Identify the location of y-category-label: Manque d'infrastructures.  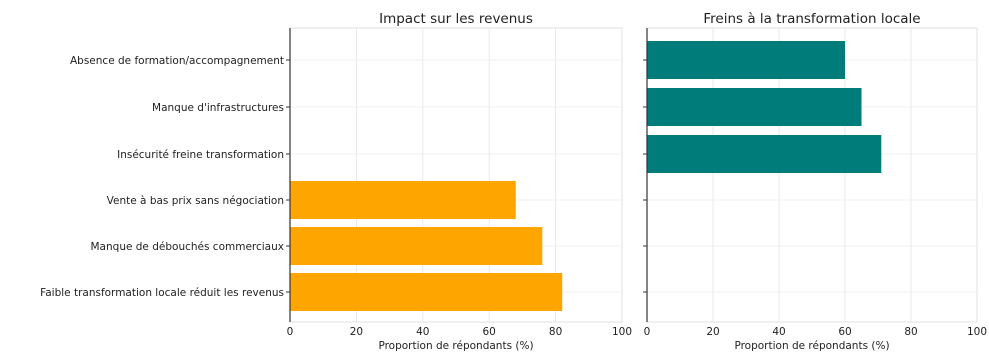
(218, 108).